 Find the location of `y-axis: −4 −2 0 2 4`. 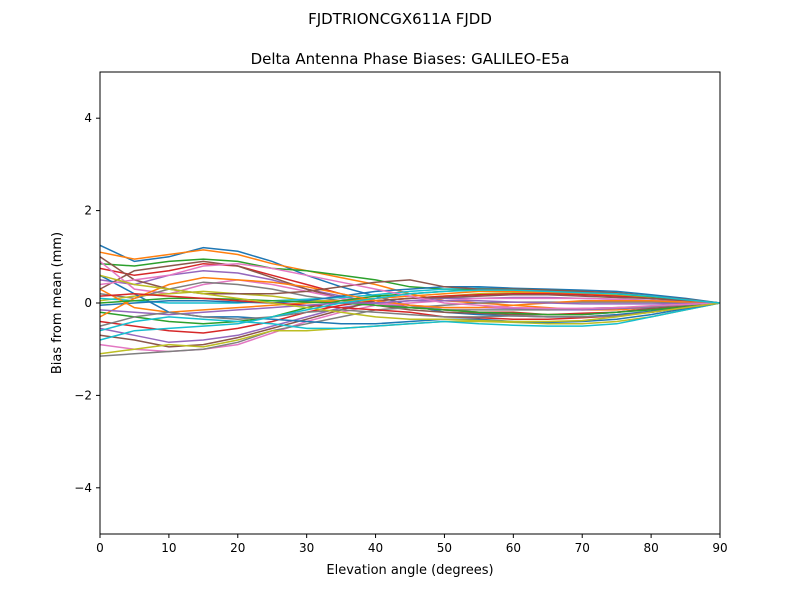

y-axis: −4 −2 0 2 4 is located at coordinates (87, 303).